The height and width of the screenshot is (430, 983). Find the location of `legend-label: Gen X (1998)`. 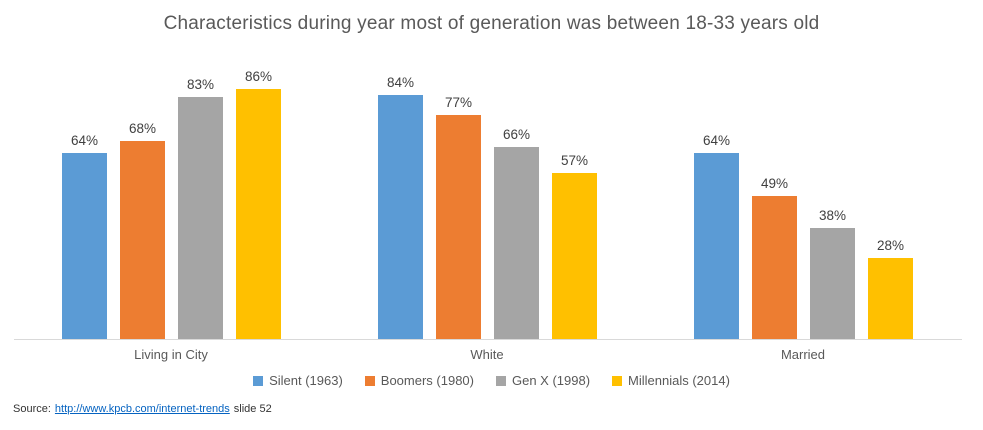

legend-label: Gen X (1998) is located at coordinates (551, 380).